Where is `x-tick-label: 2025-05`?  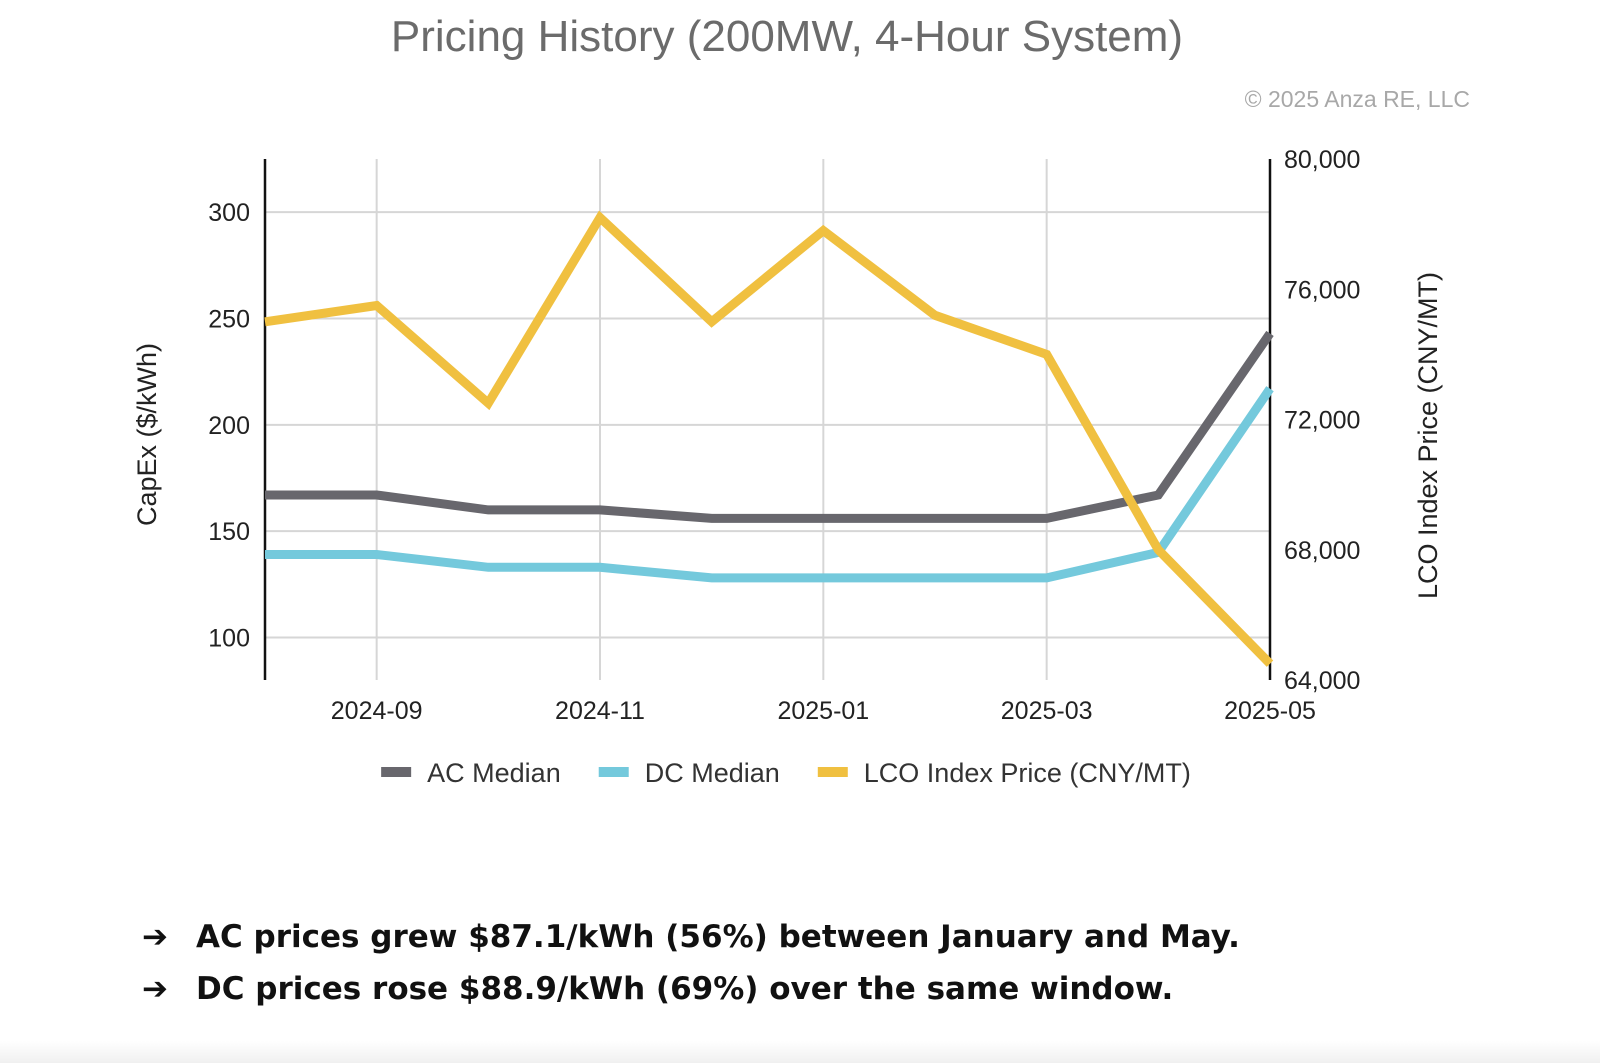 x-tick-label: 2025-05 is located at coordinates (1270, 711).